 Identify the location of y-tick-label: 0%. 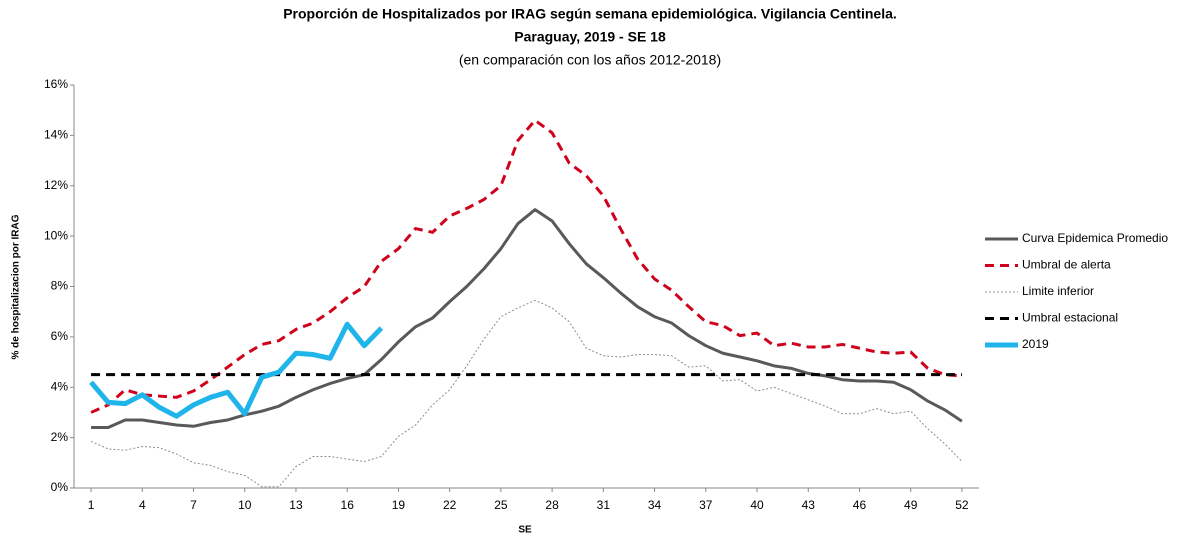
(60, 487).